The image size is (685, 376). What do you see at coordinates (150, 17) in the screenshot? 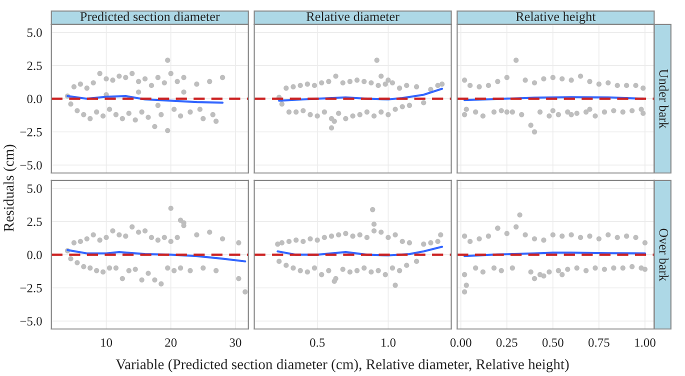
I see `chart-title: Predicted section diameter` at bounding box center [150, 17].